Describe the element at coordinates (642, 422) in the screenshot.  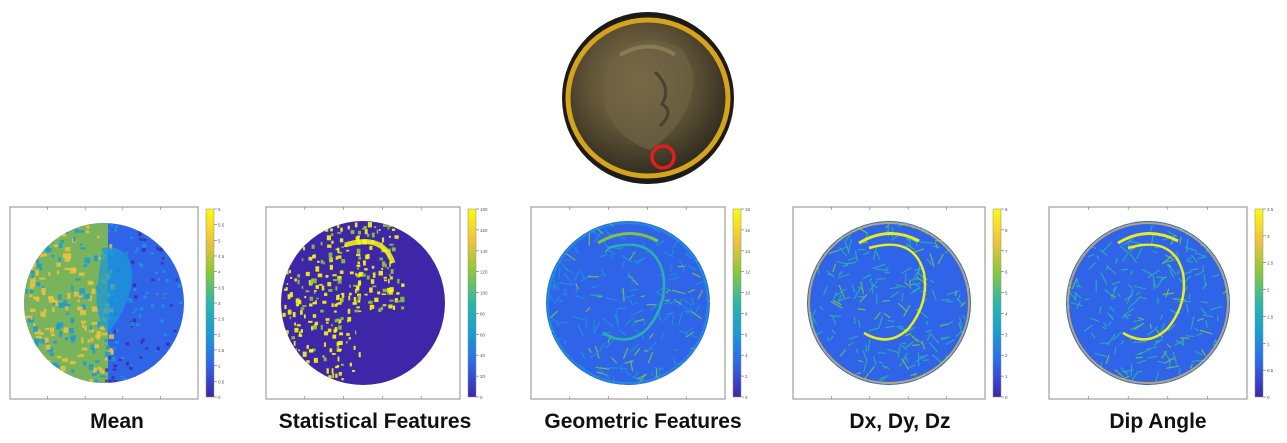
I see `panel-label-geom: Geometric Features` at that location.